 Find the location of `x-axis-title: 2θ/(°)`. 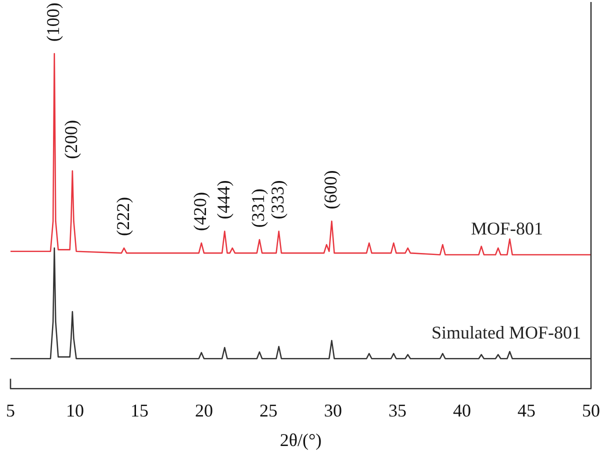

x-axis-title: 2θ/(°) is located at coordinates (301, 440).